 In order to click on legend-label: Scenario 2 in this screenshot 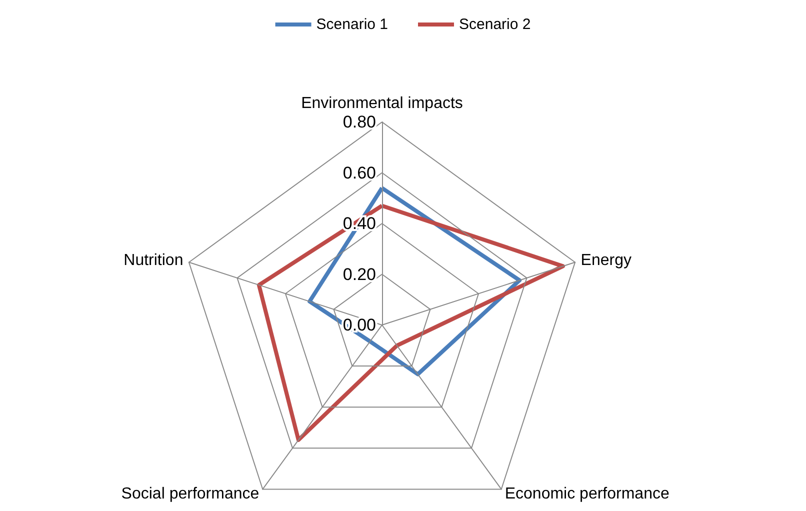, I will do `click(495, 24)`.